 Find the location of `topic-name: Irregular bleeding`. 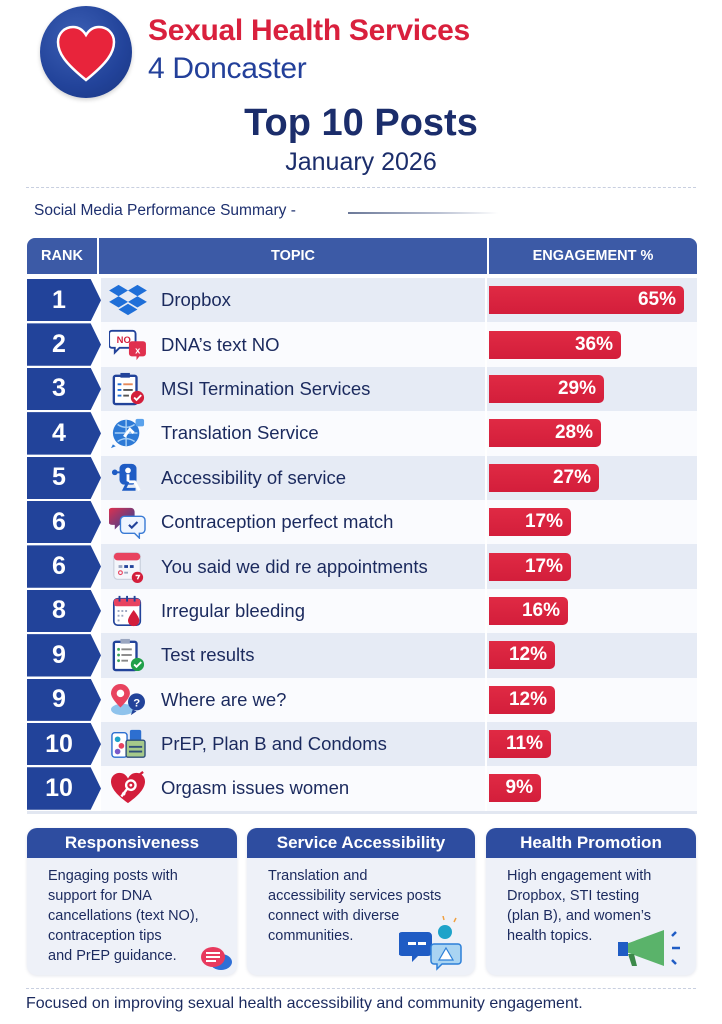

topic-name: Irregular bleeding is located at coordinates (233, 610).